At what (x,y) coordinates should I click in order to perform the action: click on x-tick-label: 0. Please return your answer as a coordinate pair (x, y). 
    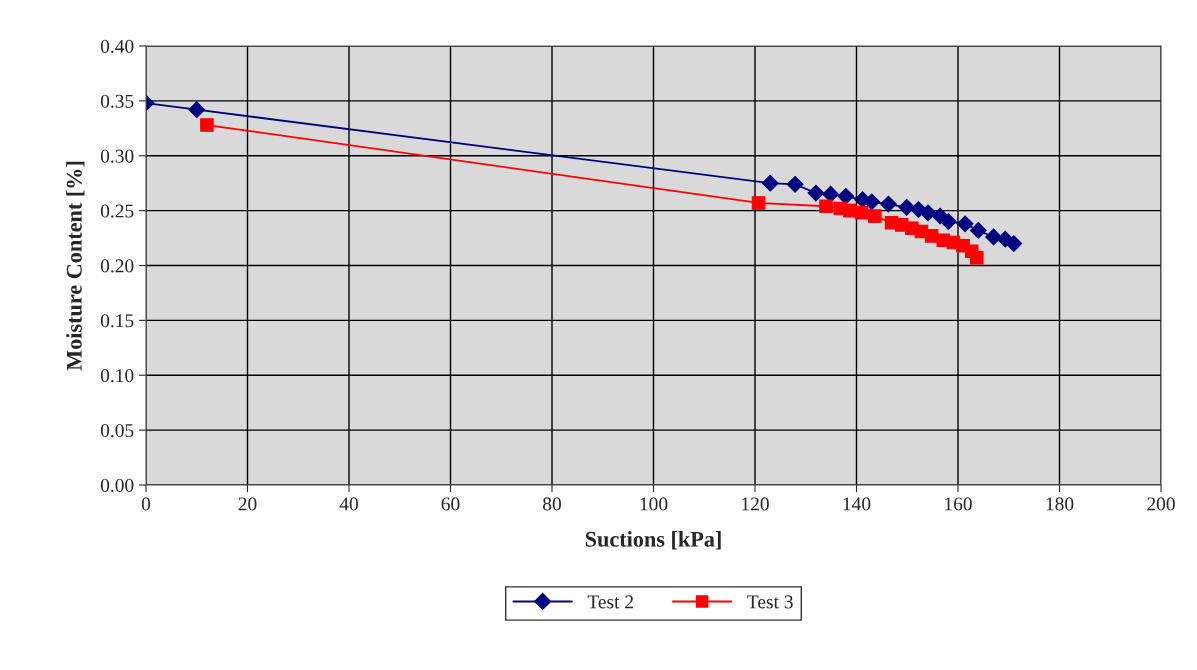
    Looking at the image, I should click on (146, 504).